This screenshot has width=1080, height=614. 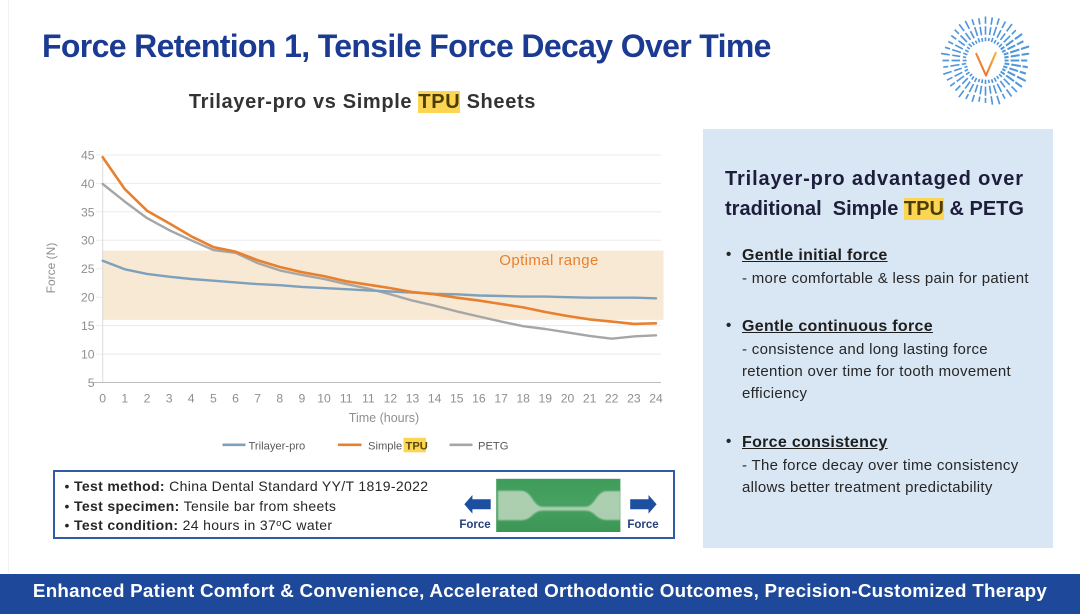 I want to click on svg-text: 40, so click(x=88, y=184).